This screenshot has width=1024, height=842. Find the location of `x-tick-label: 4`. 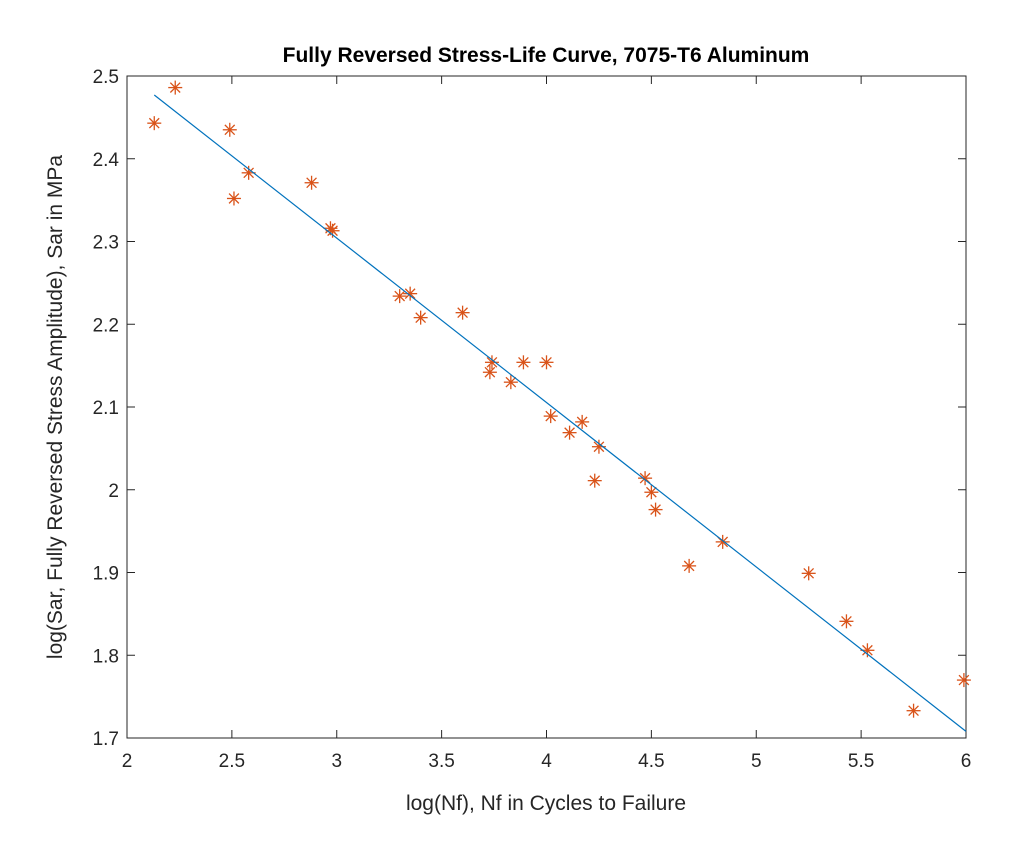

x-tick-label: 4 is located at coordinates (546, 761).